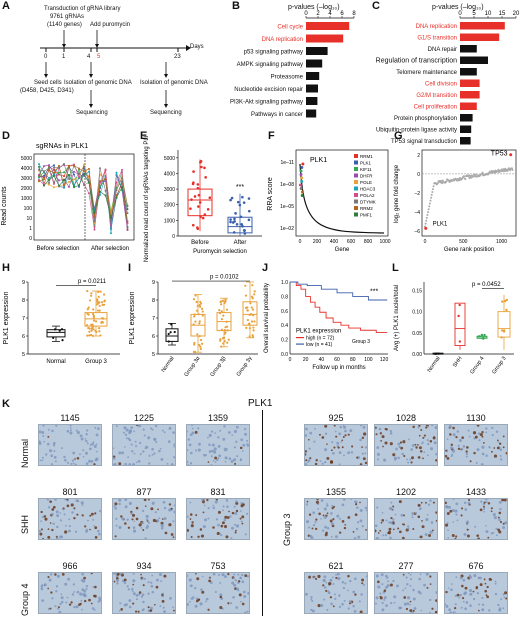 Image resolution: width=520 pixels, height=621 pixels. Describe the element at coordinates (367, 195) in the screenshot. I see `f-legend-label: POLA2` at that location.